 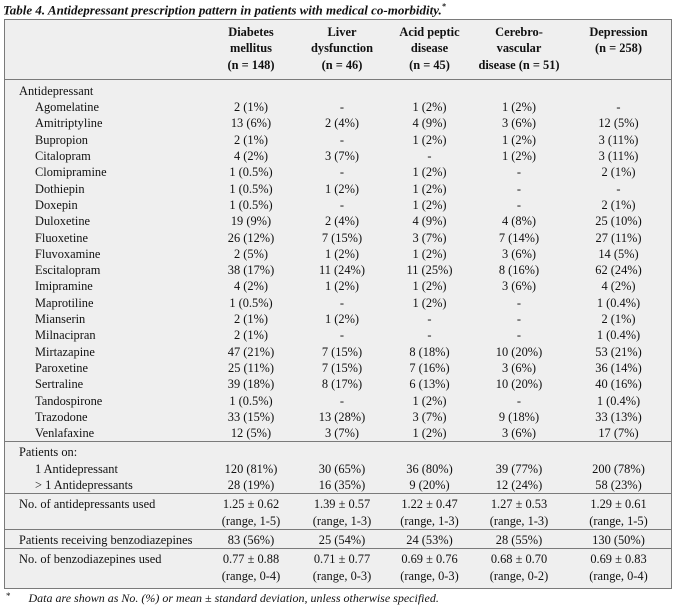 What do you see at coordinates (56, 204) in the screenshot?
I see `row-label: Doxepin` at bounding box center [56, 204].